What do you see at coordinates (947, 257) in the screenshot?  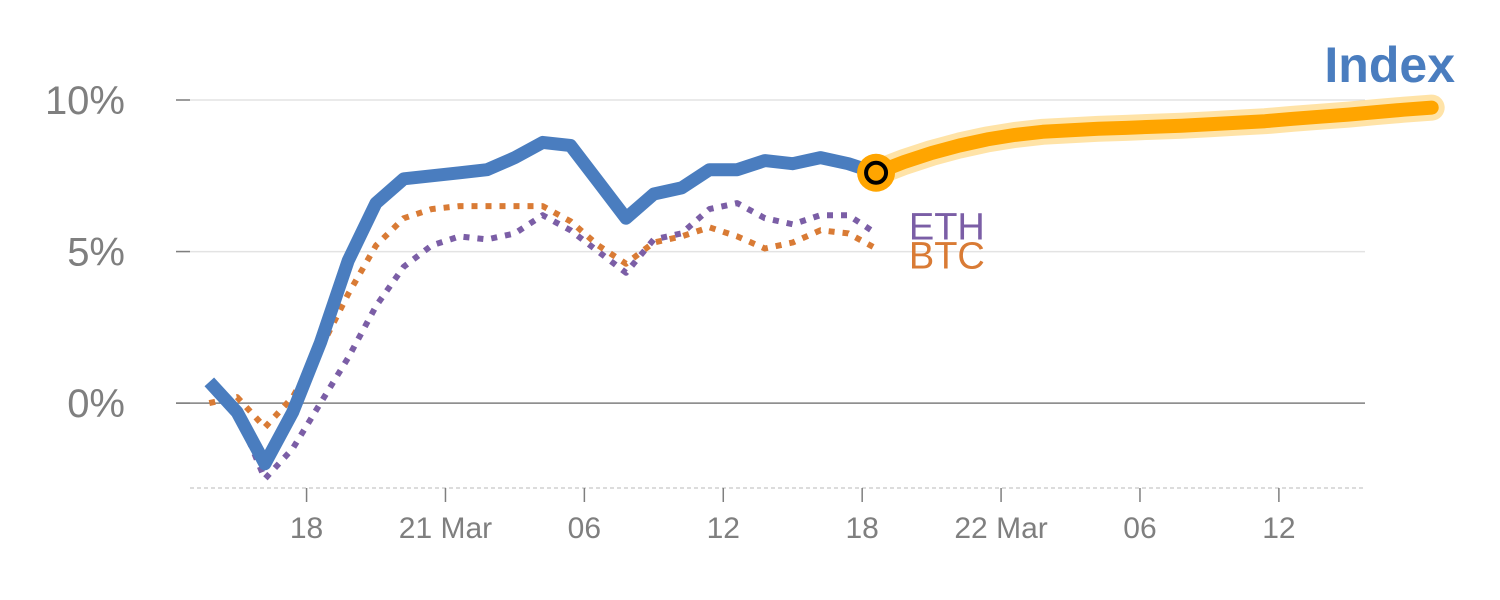 I see `series-label-btc: BTC` at bounding box center [947, 257].